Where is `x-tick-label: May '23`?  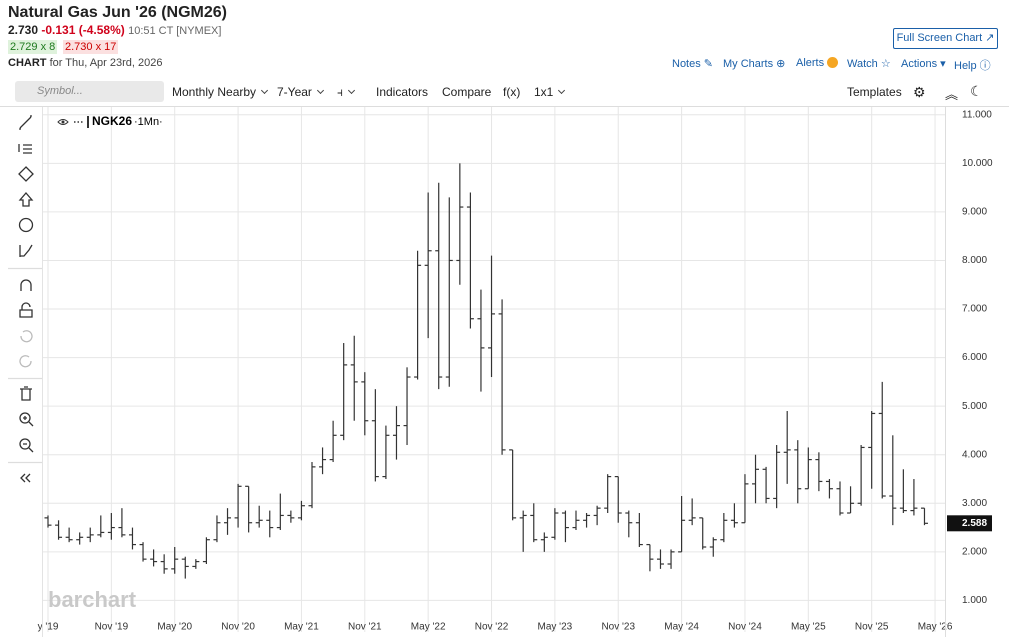 x-tick-label: May '23 is located at coordinates (555, 627).